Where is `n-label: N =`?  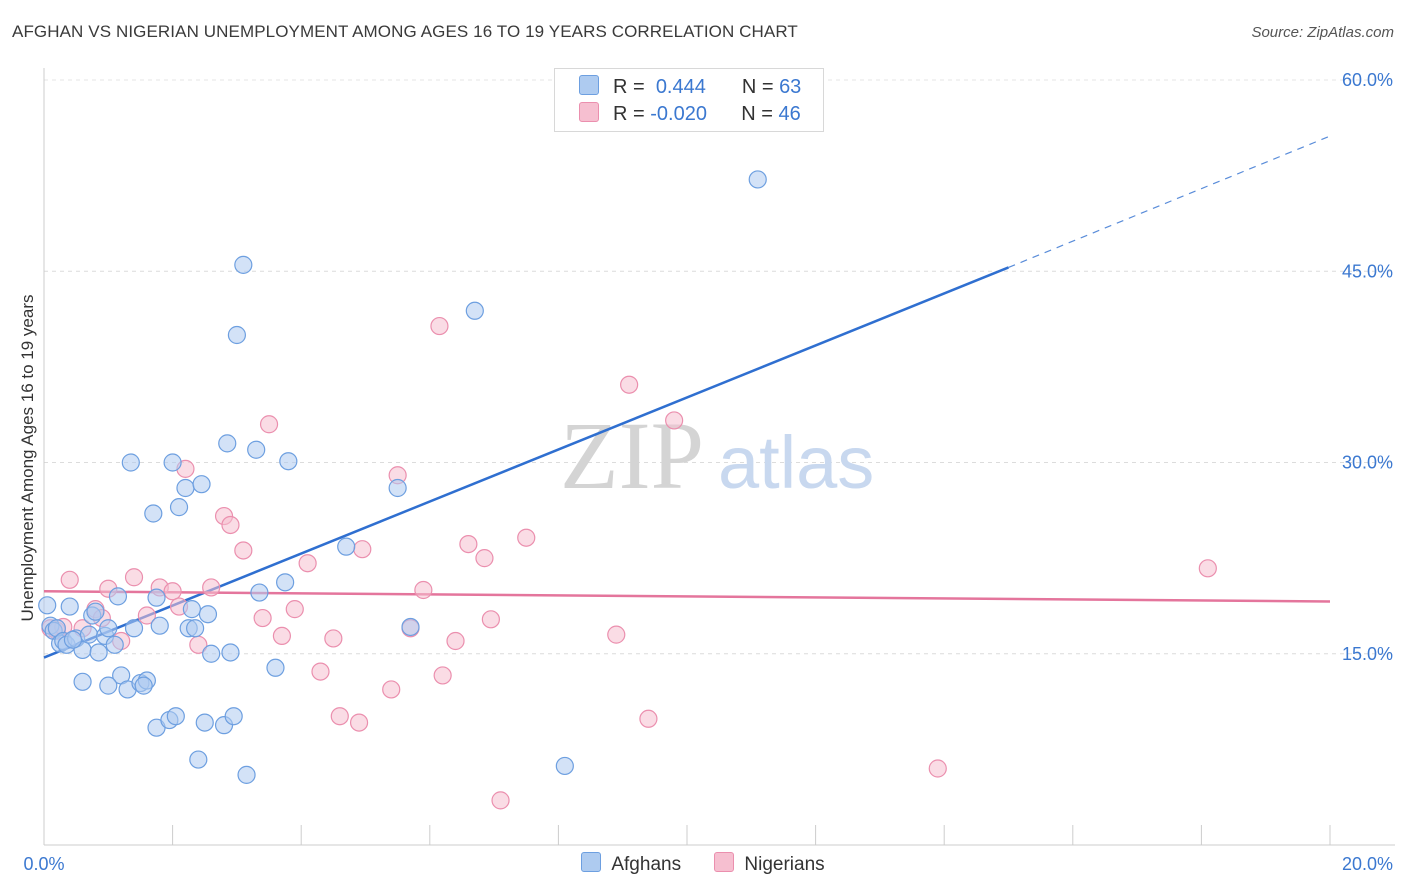
n-label: N = is located at coordinates (757, 114).